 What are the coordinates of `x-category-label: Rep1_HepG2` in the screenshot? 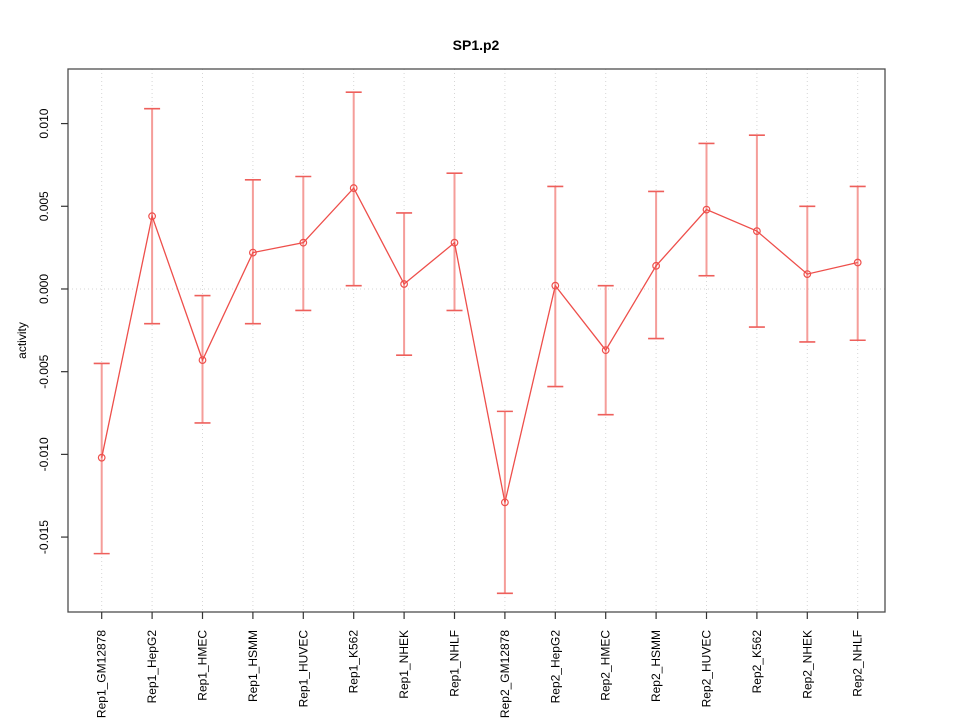 It's located at (152, 667).